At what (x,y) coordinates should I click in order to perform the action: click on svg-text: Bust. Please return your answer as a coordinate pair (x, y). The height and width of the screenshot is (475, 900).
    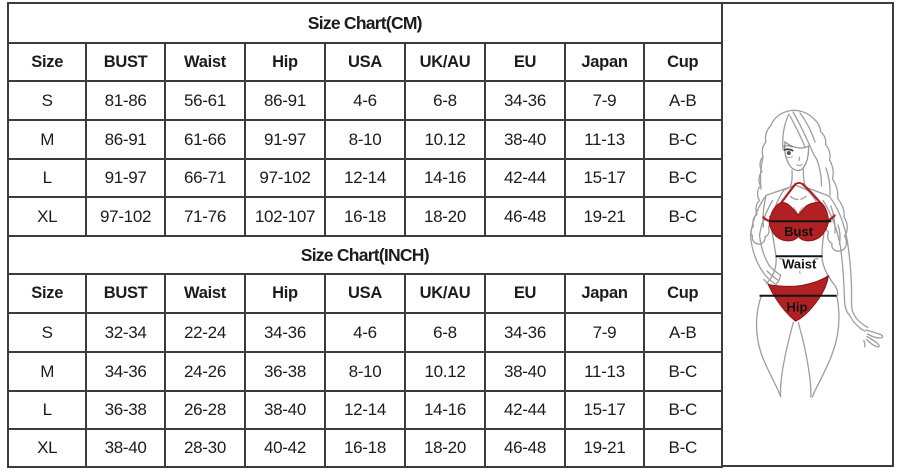
    Looking at the image, I should click on (799, 231).